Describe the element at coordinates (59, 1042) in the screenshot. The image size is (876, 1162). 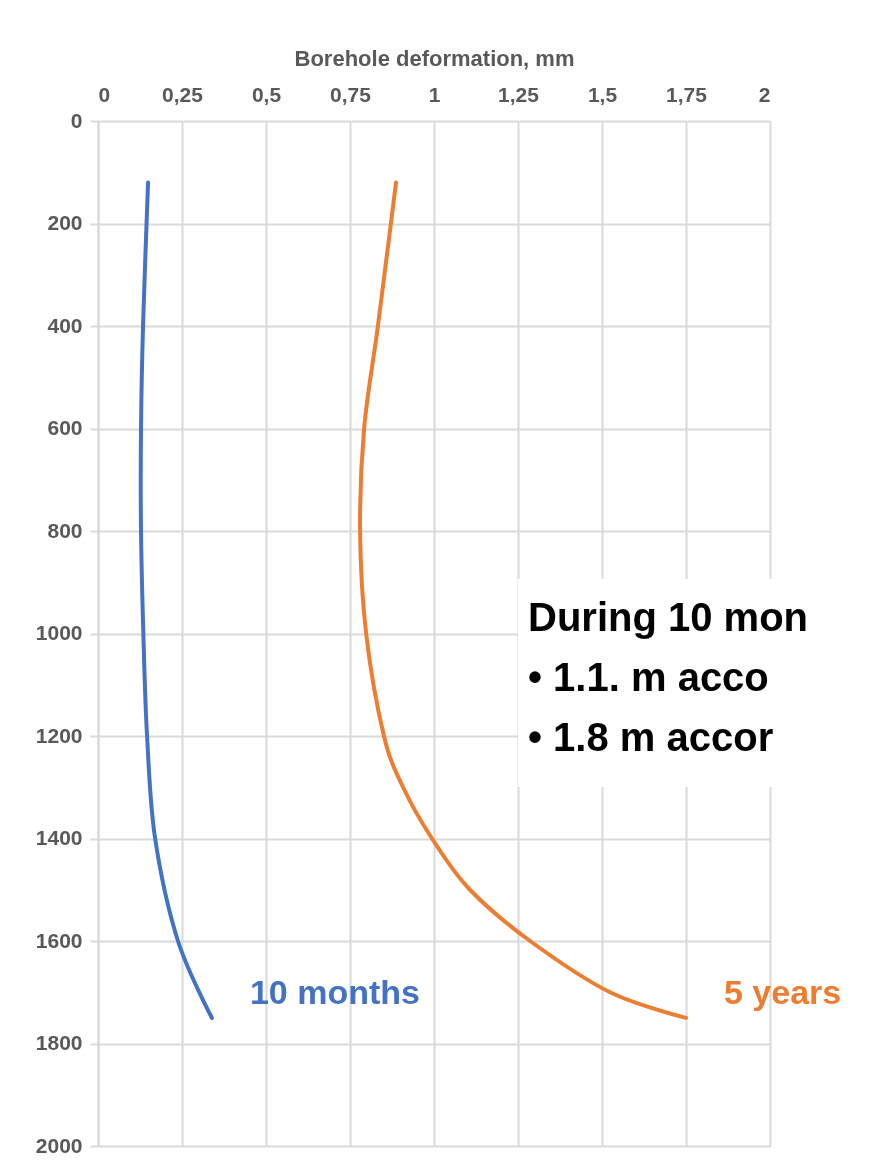
I see `y-tick-label: 1800` at that location.